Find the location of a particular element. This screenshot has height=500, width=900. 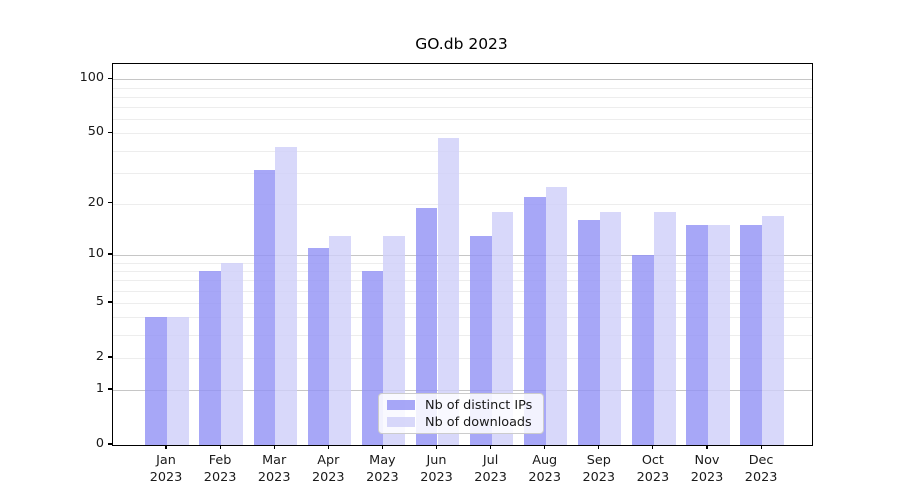

bar-downloads-may is located at coordinates (394, 340).